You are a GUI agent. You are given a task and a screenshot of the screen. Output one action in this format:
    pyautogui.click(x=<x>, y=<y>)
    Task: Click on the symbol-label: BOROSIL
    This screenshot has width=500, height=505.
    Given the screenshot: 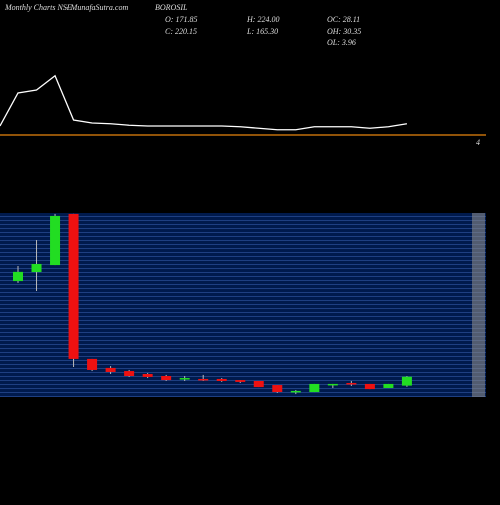 What is the action you would take?
    pyautogui.click(x=171, y=7)
    